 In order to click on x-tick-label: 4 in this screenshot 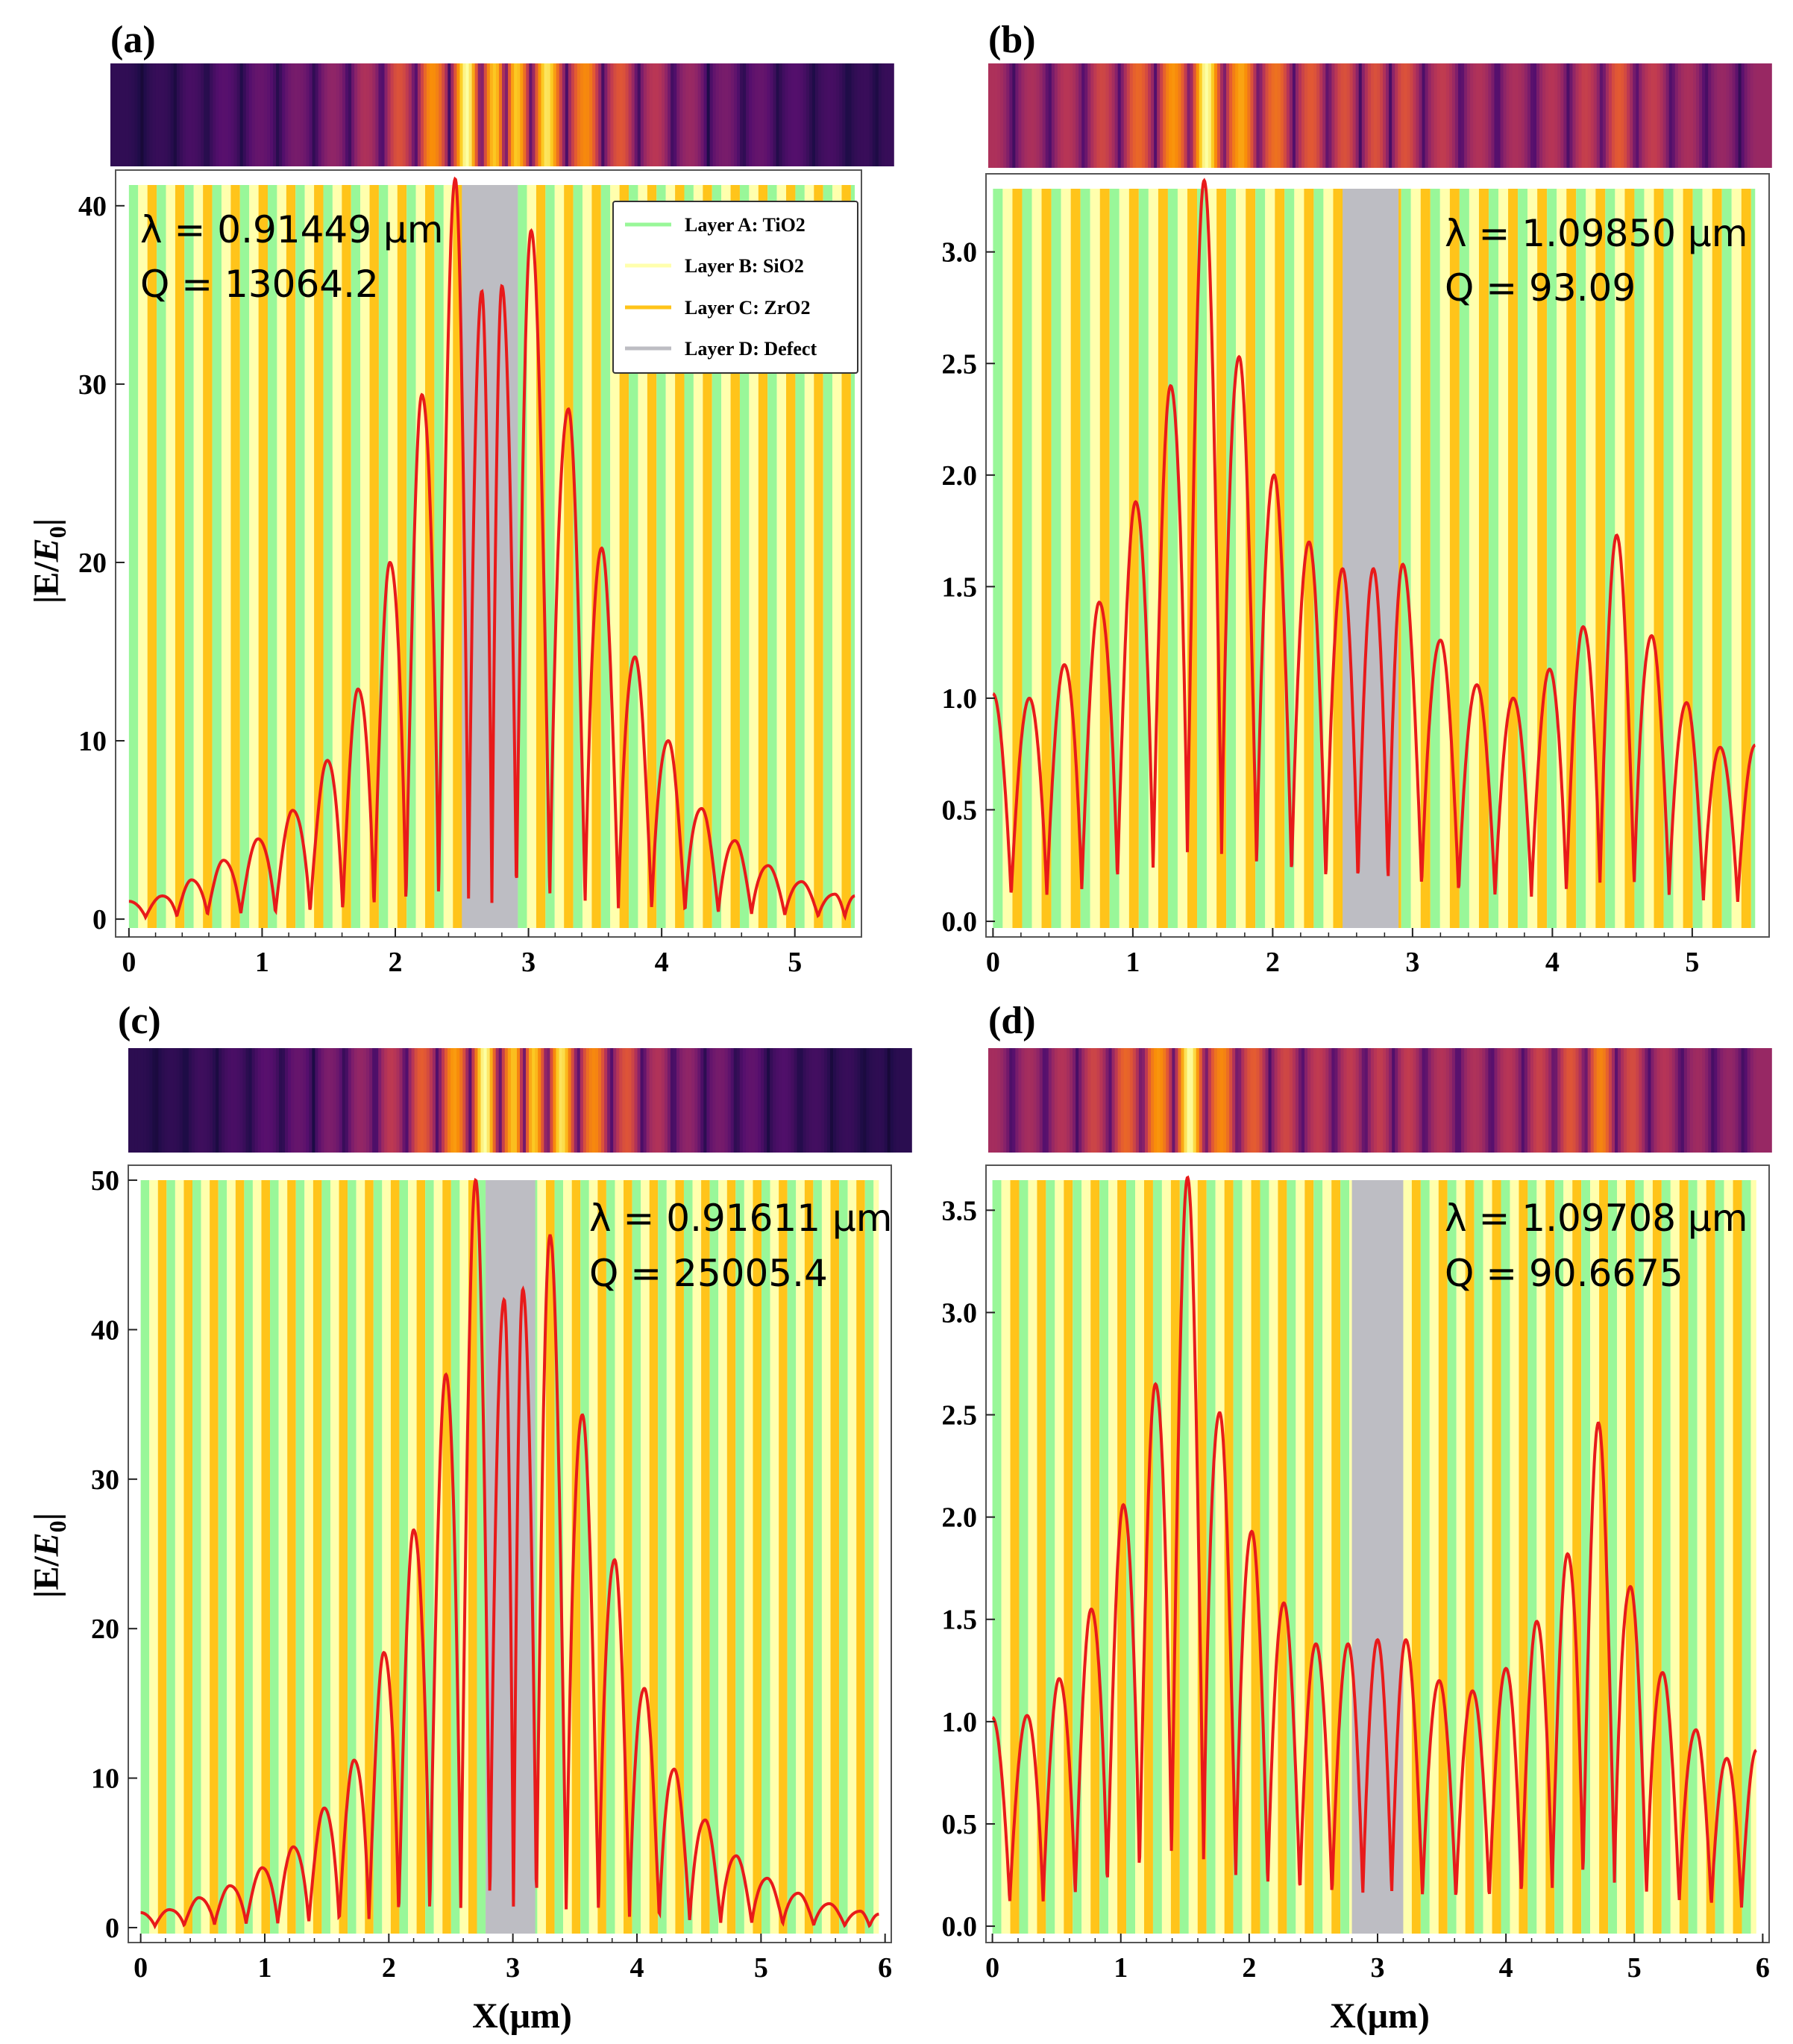, I will do `click(1506, 1968)`.